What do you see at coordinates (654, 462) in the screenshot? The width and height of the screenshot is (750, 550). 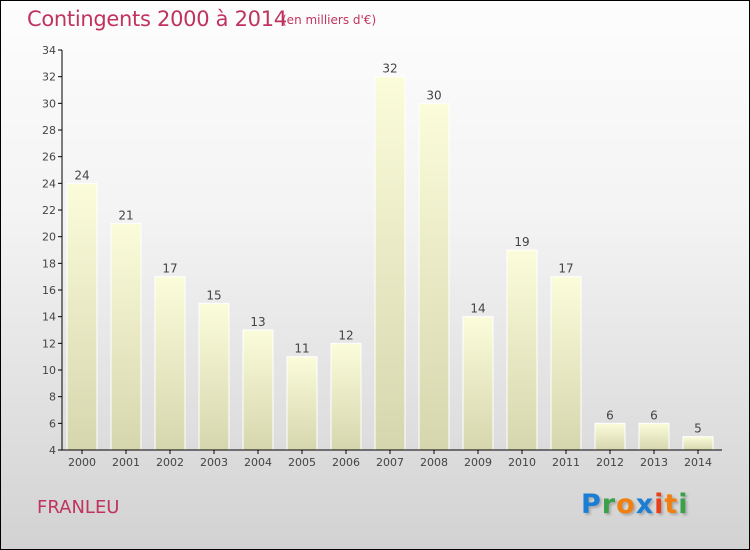 I see `x-tick-label: 2013` at bounding box center [654, 462].